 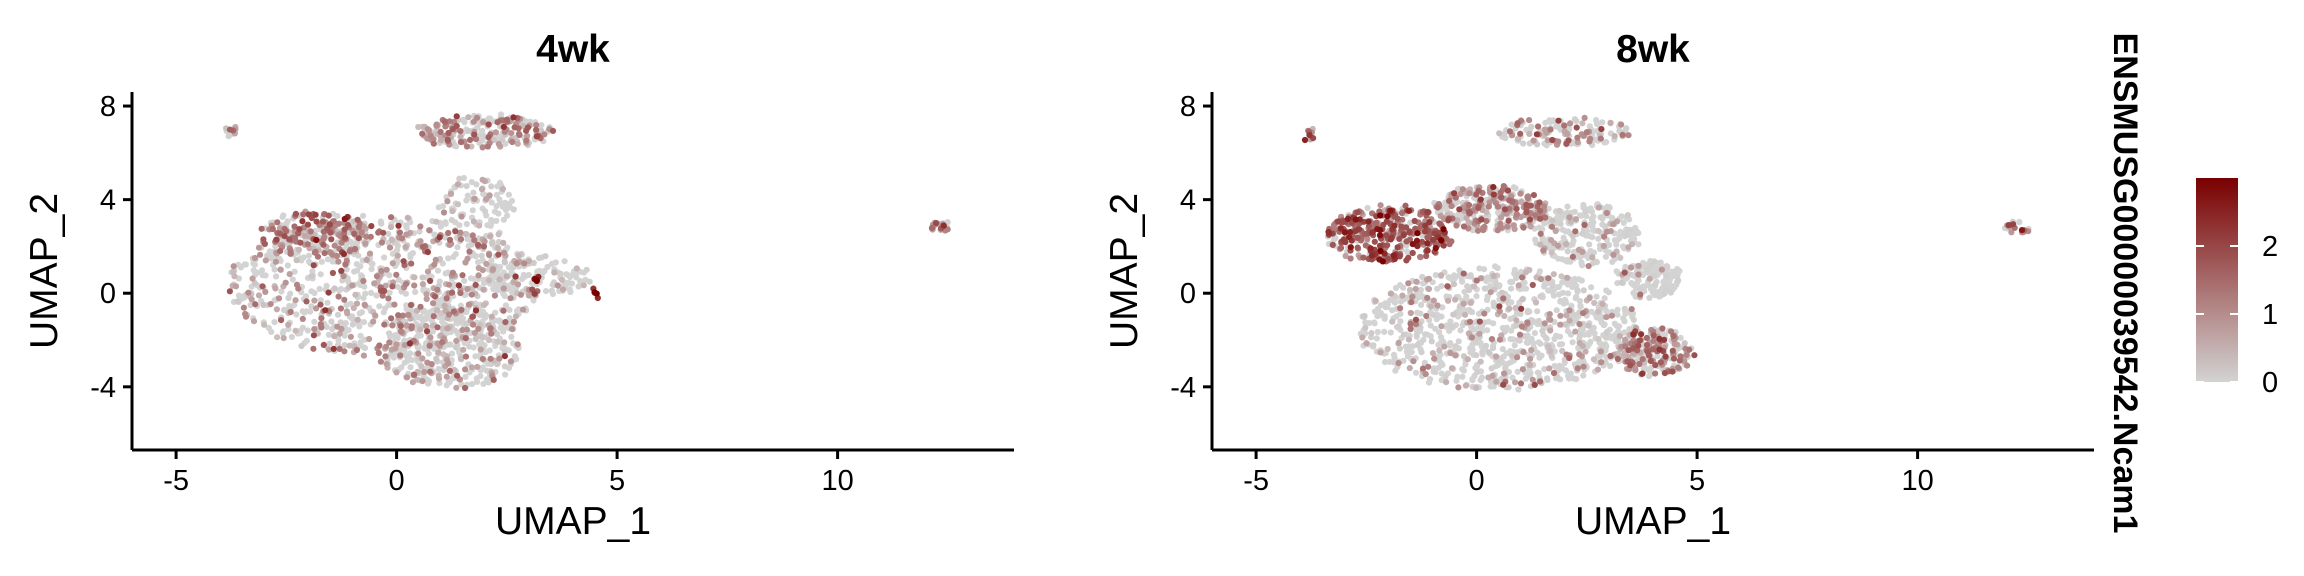 I want to click on y-tick-label: 8, so click(x=108, y=107).